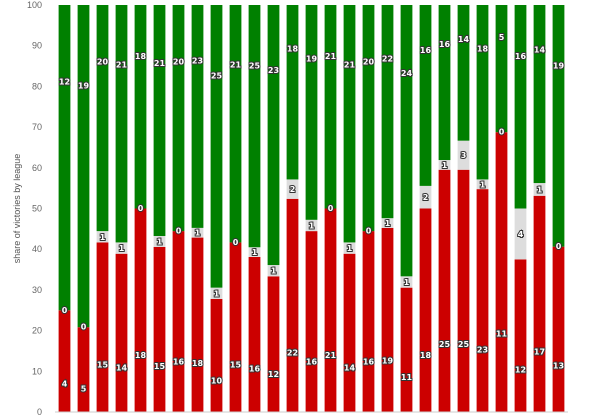 Image resolution: width=600 pixels, height=419 pixels. Describe the element at coordinates (236, 64) in the screenshot. I see `data-label: 21` at that location.